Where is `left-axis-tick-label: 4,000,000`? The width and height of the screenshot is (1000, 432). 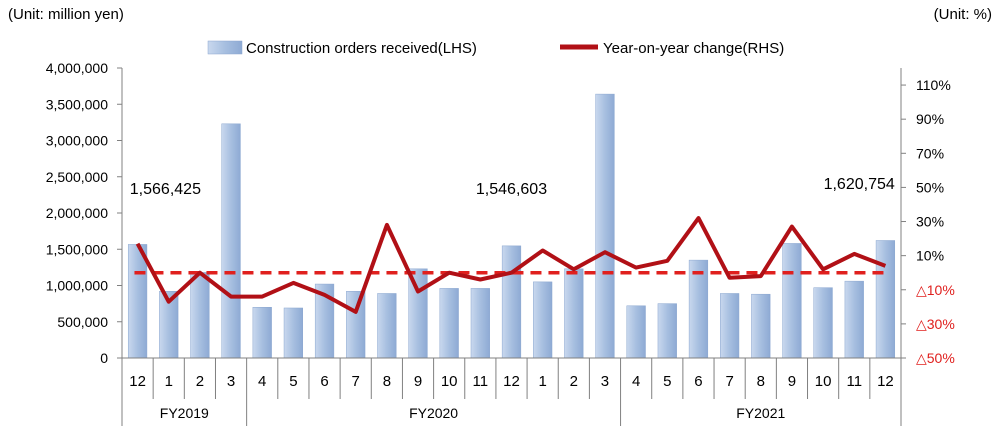
left-axis-tick-label: 4,000,000 is located at coordinates (77, 68).